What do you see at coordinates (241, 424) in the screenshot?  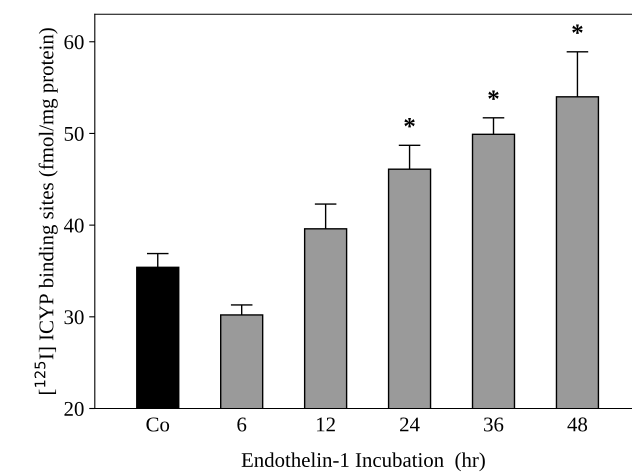 I see `x-tick-label: 6` at bounding box center [241, 424].